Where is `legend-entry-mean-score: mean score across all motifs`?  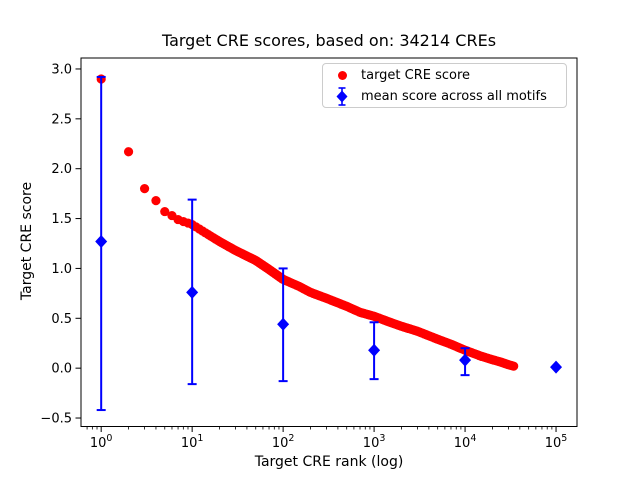
legend-entry-mean-score: mean score across all motifs is located at coordinates (444, 96).